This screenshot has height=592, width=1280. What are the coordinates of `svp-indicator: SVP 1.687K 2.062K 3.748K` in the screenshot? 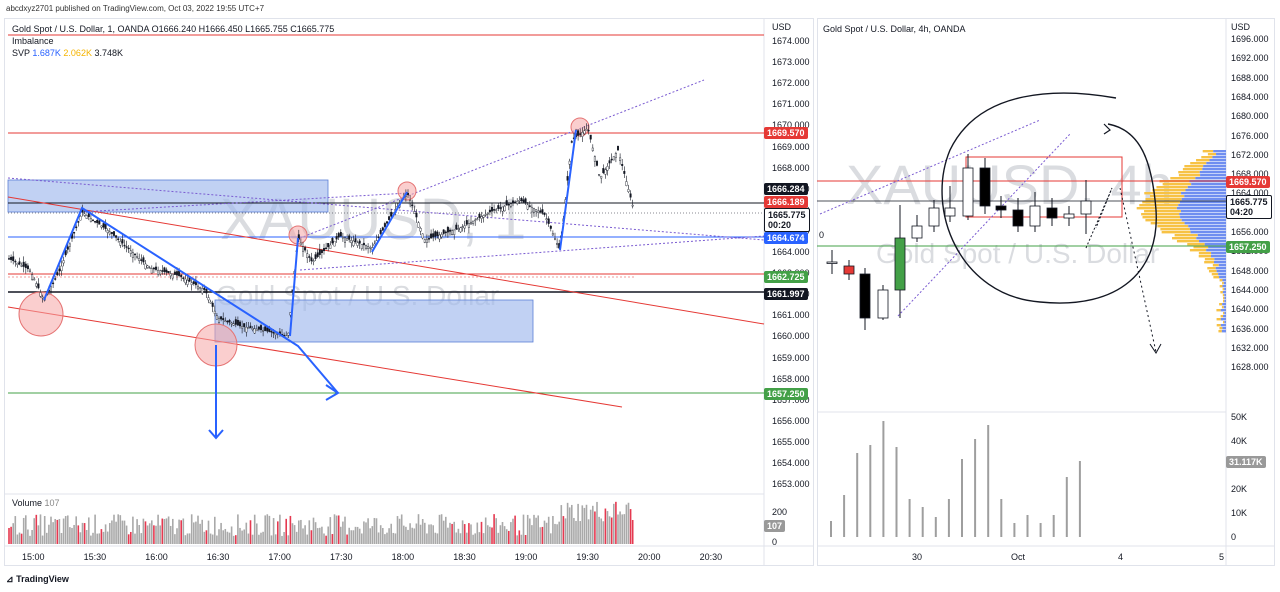 It's located at (67, 53).